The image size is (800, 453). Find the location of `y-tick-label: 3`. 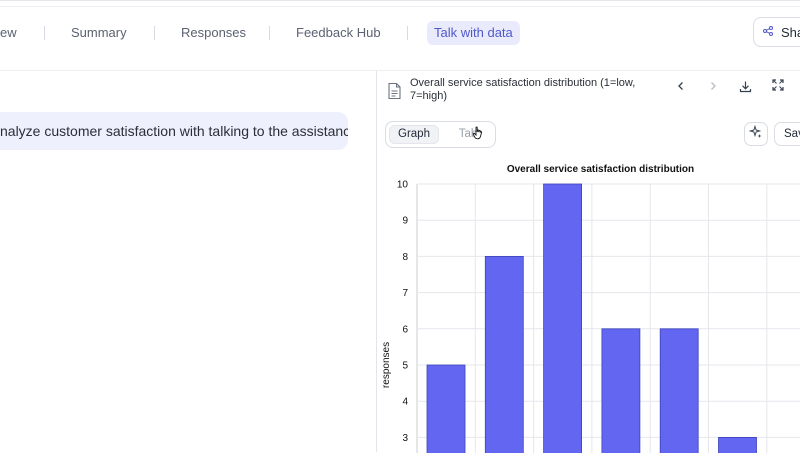

y-tick-label: 3 is located at coordinates (405, 438).